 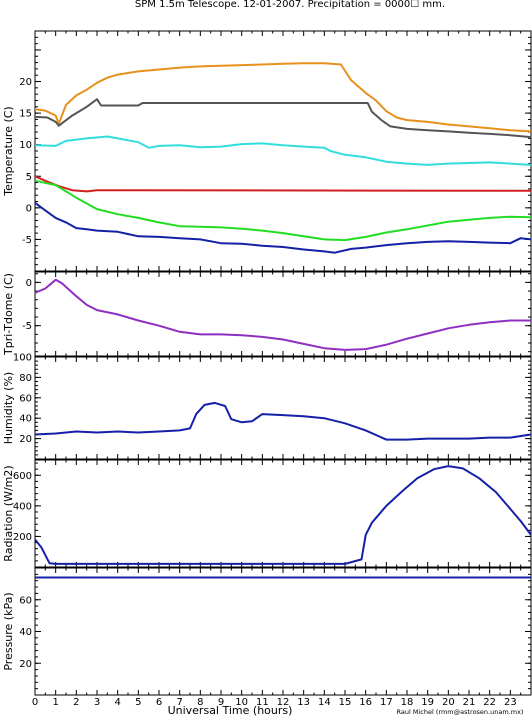 What do you see at coordinates (25, 145) in the screenshot?
I see `y-tick-label: 10` at bounding box center [25, 145].